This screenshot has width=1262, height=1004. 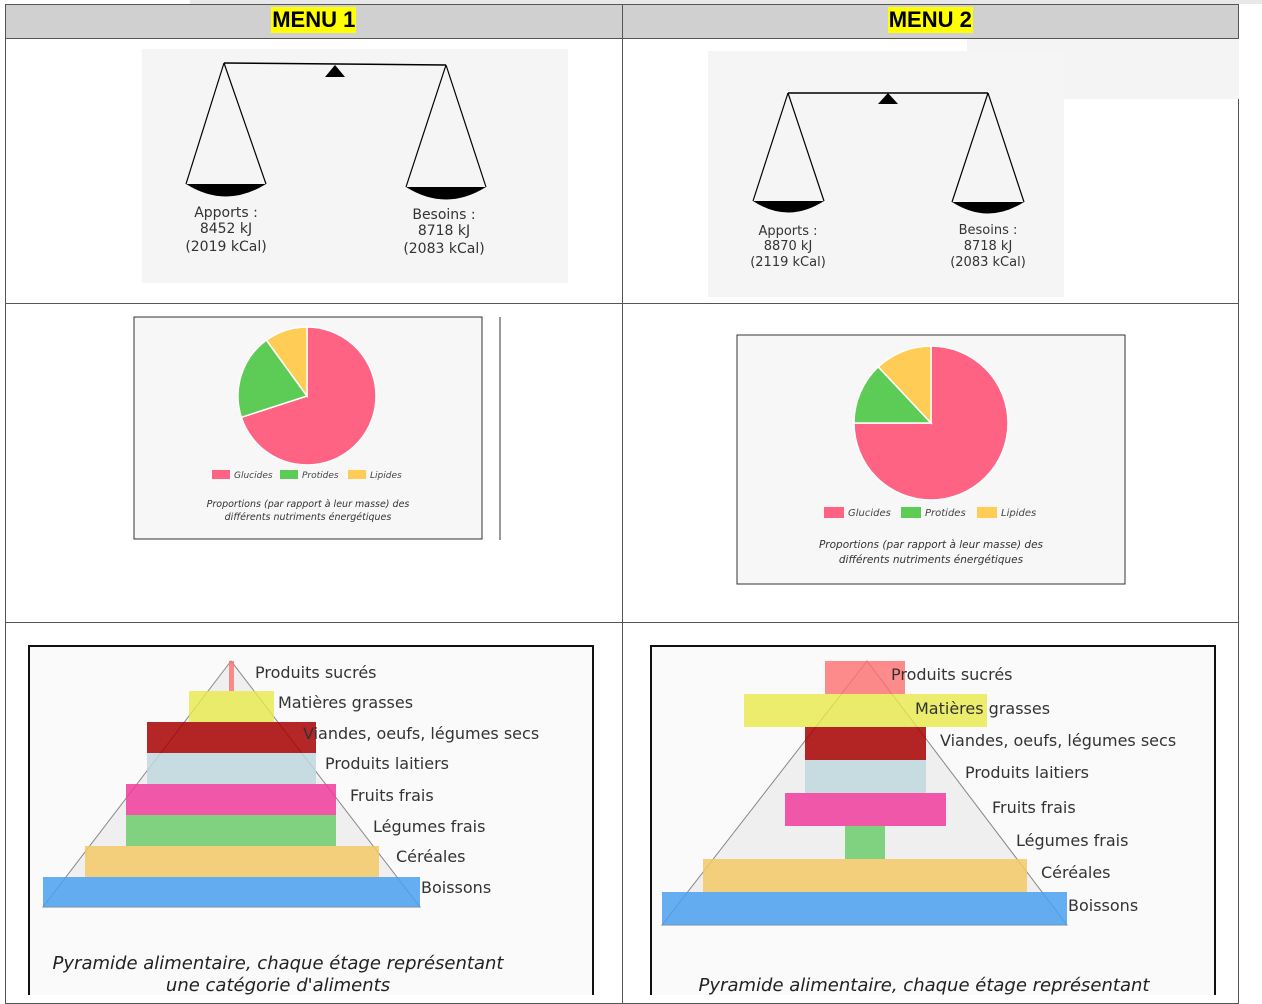 I want to click on menu-1-besoins-title: Besoins :, so click(x=443, y=215).